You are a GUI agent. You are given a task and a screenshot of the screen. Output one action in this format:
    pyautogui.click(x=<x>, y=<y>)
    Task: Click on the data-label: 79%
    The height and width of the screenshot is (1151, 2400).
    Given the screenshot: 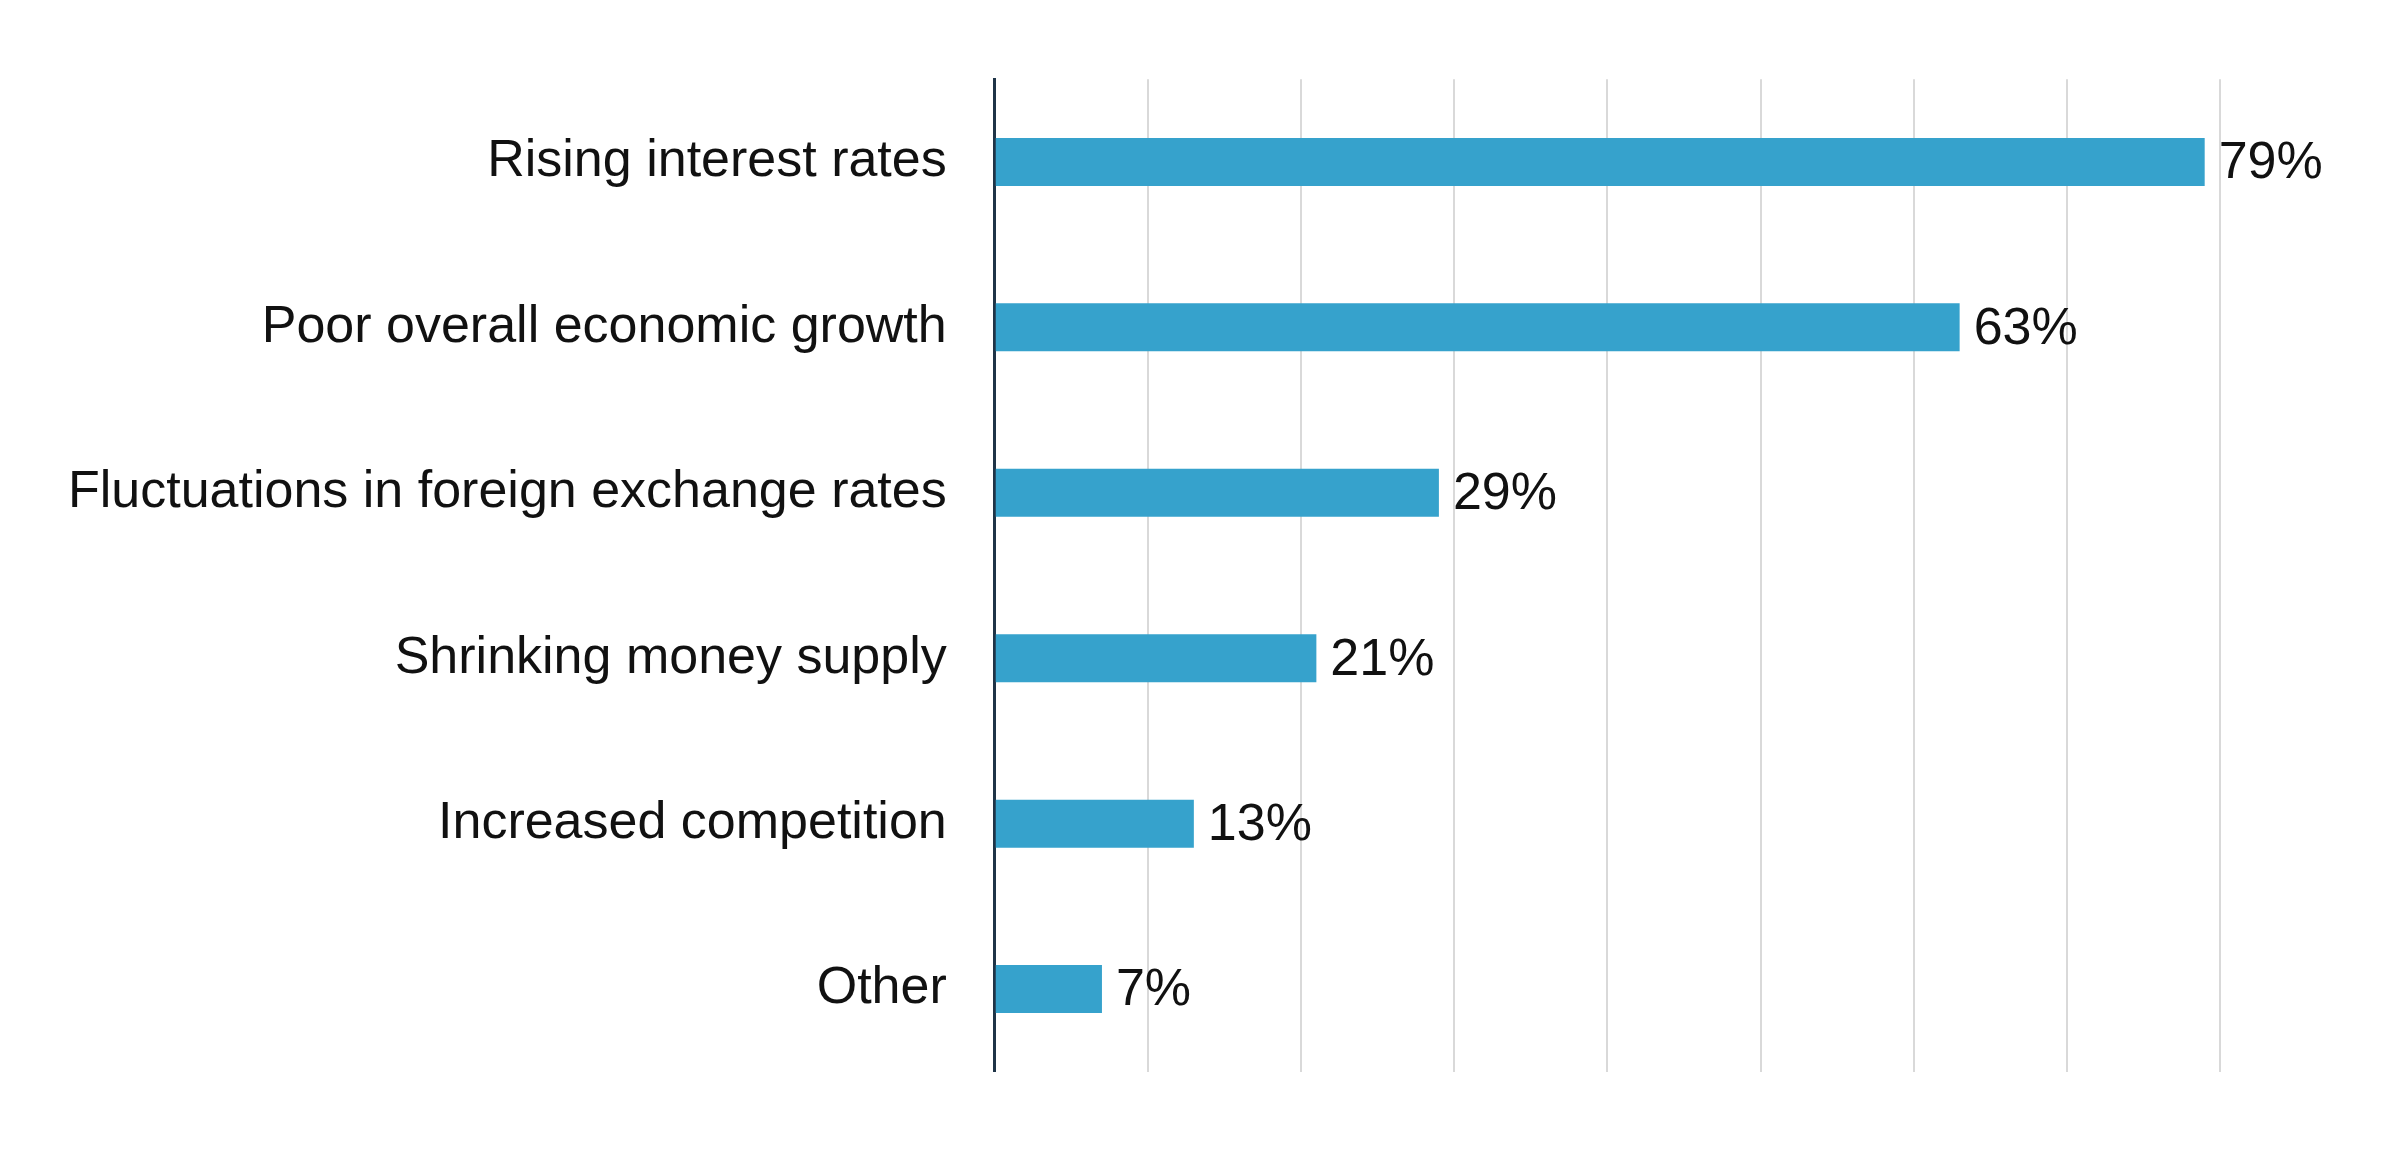 What is the action you would take?
    pyautogui.click(x=2270, y=160)
    